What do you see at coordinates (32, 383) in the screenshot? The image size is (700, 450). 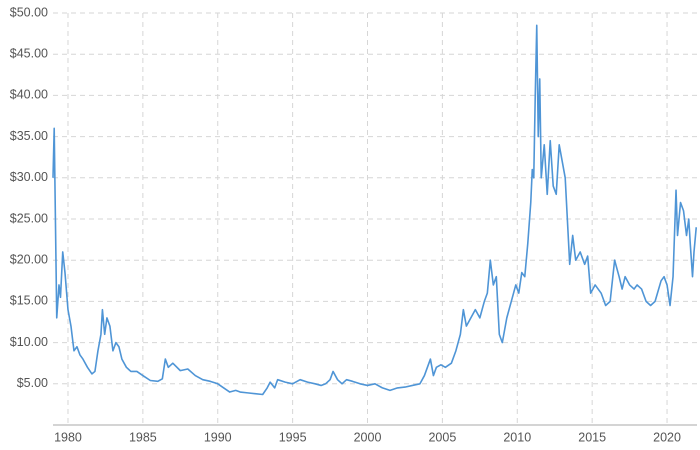 I see `y-tick-label: $5.00` at bounding box center [32, 383].